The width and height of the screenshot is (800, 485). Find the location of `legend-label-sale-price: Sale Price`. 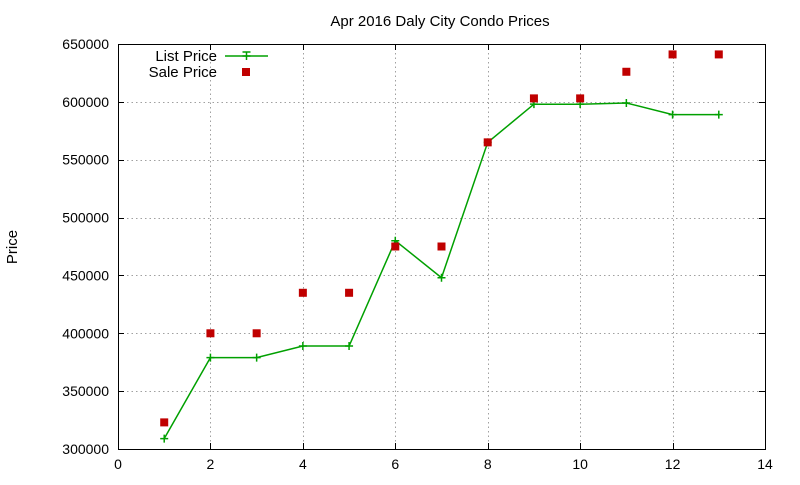

legend-label-sale-price: Sale Price is located at coordinates (183, 72).